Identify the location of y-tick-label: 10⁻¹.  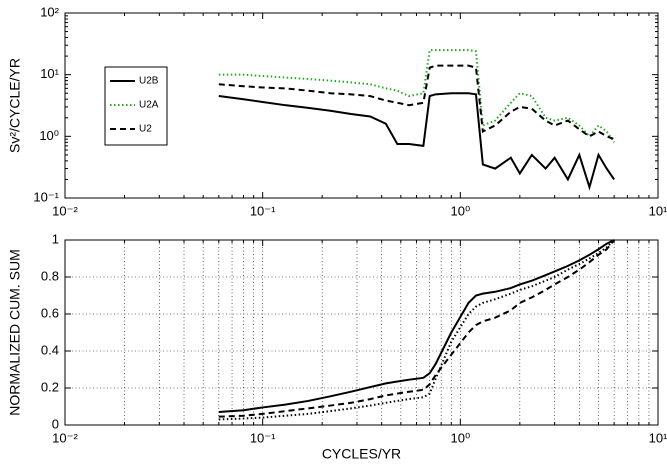
(46, 196).